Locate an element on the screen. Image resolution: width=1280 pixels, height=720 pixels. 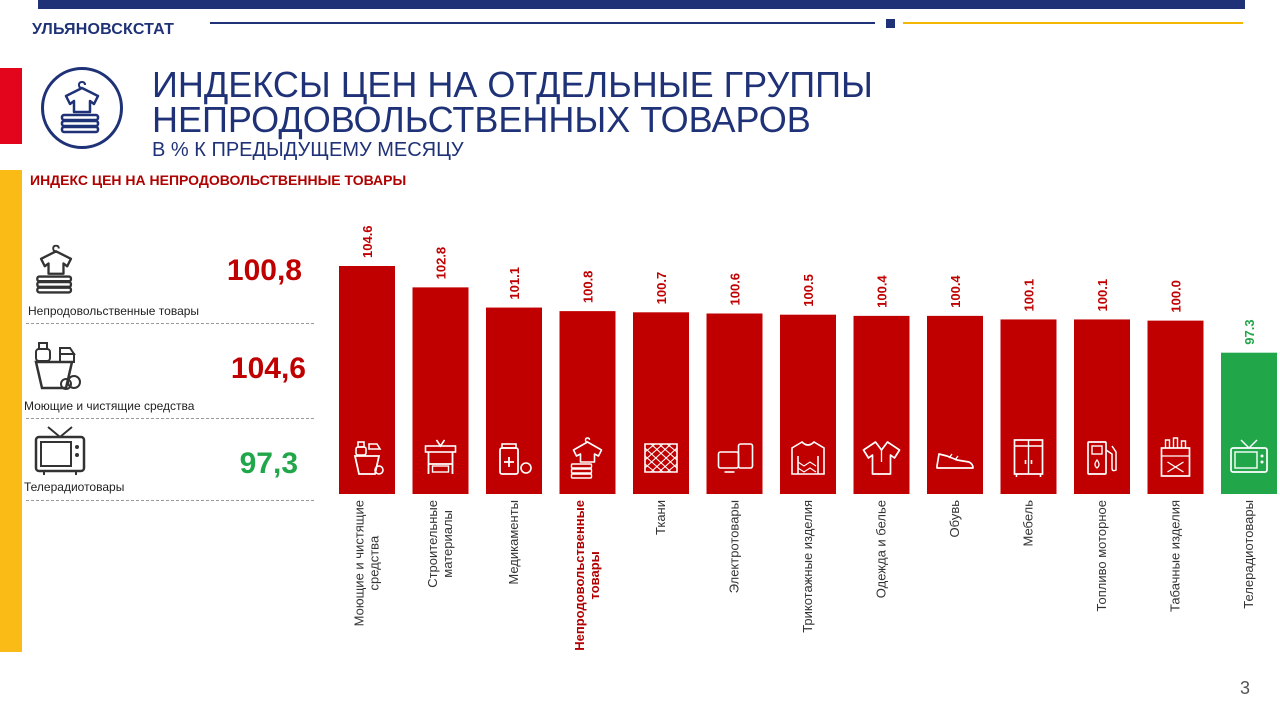
cigarettes-icon is located at coordinates (1175, 457).